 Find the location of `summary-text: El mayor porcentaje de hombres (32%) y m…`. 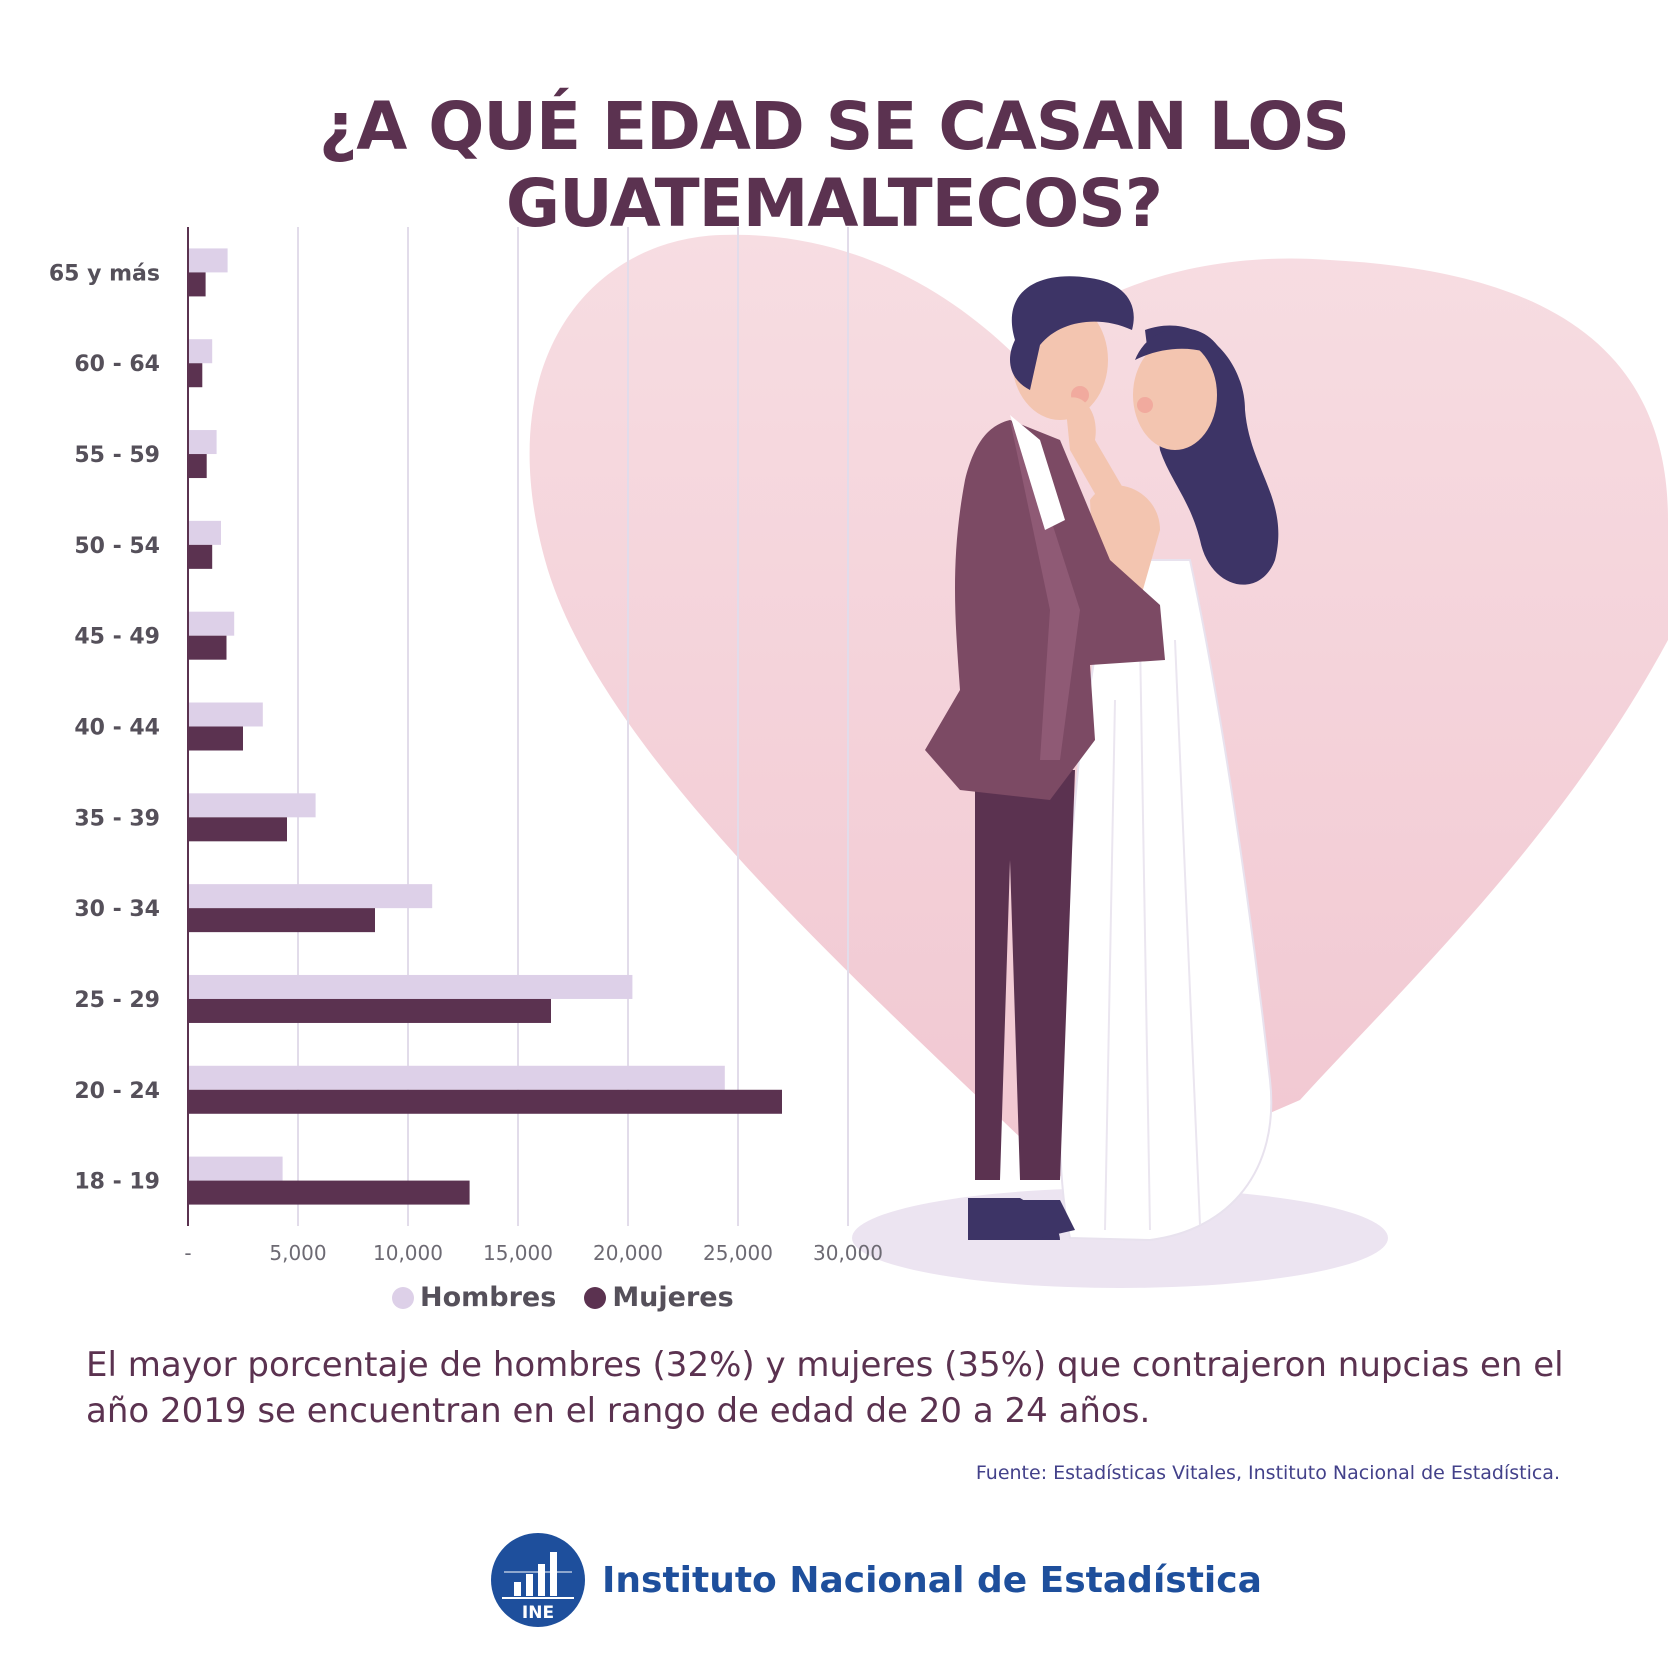

summary-text: El mayor porcentaje de hombres (32%) y m… is located at coordinates (825, 1388).